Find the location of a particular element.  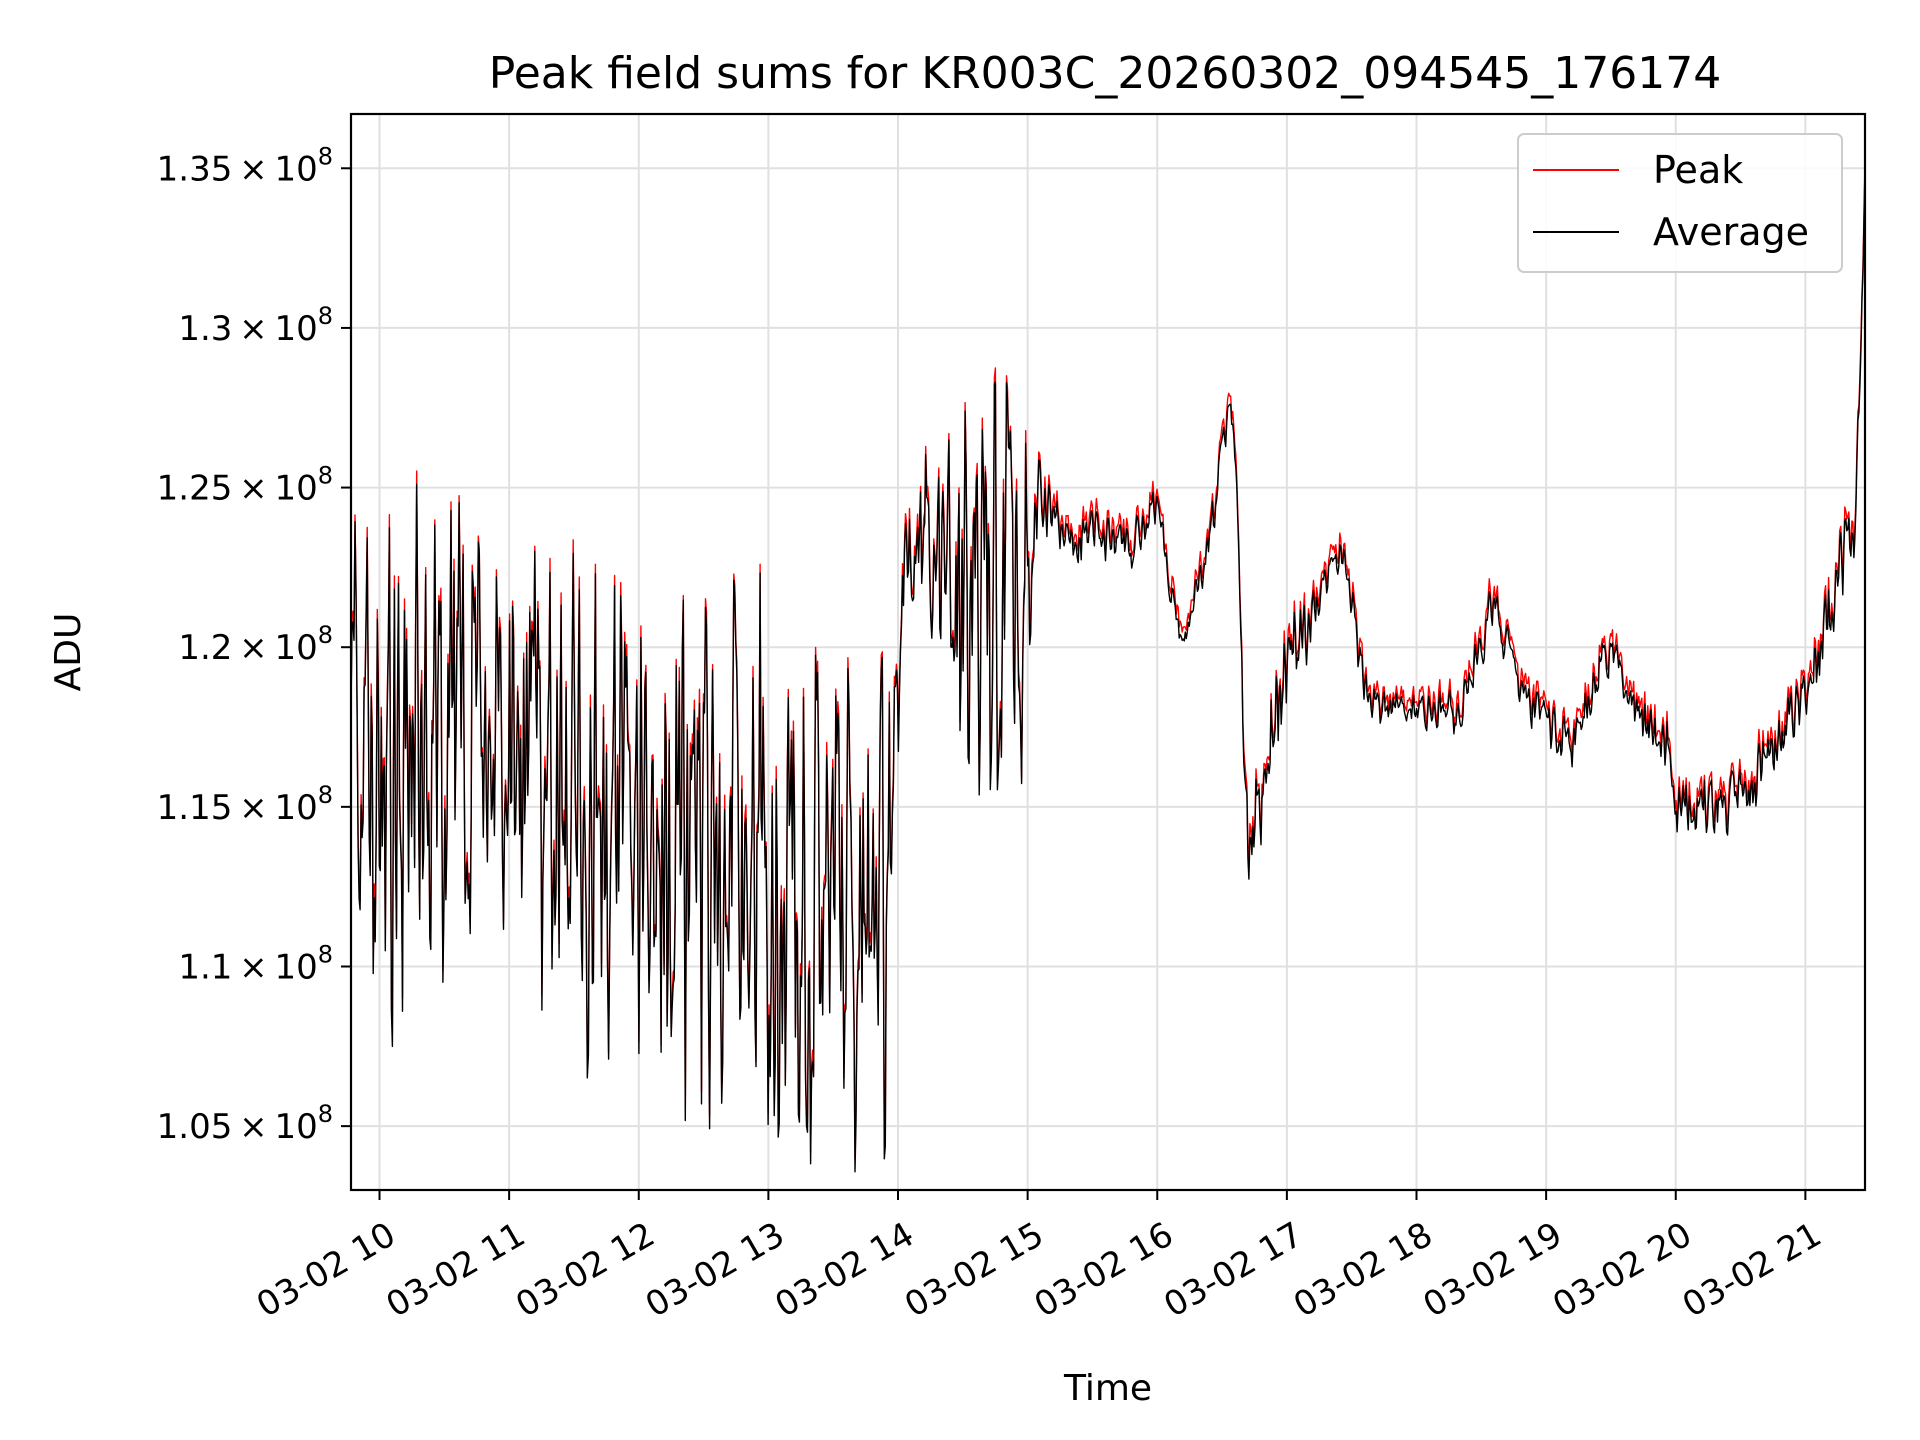

y-tick-label: 1.25 × 10⁸ is located at coordinates (245, 485).